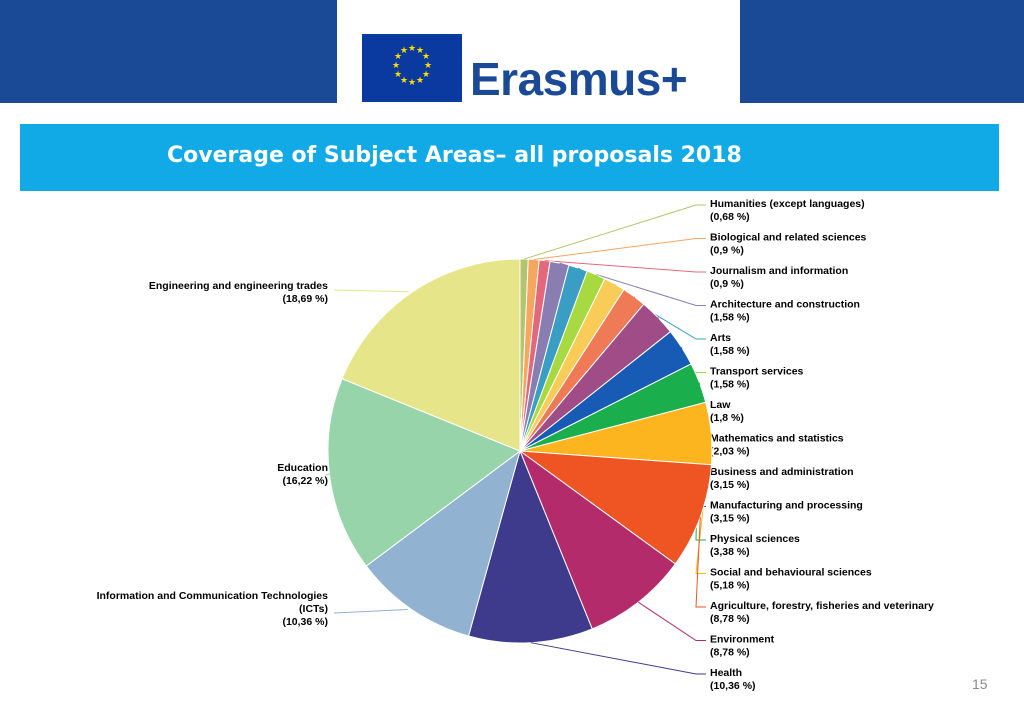 The image size is (1024, 709). What do you see at coordinates (302, 474) in the screenshot?
I see `data-label-education: Education (16,22 %)` at bounding box center [302, 474].